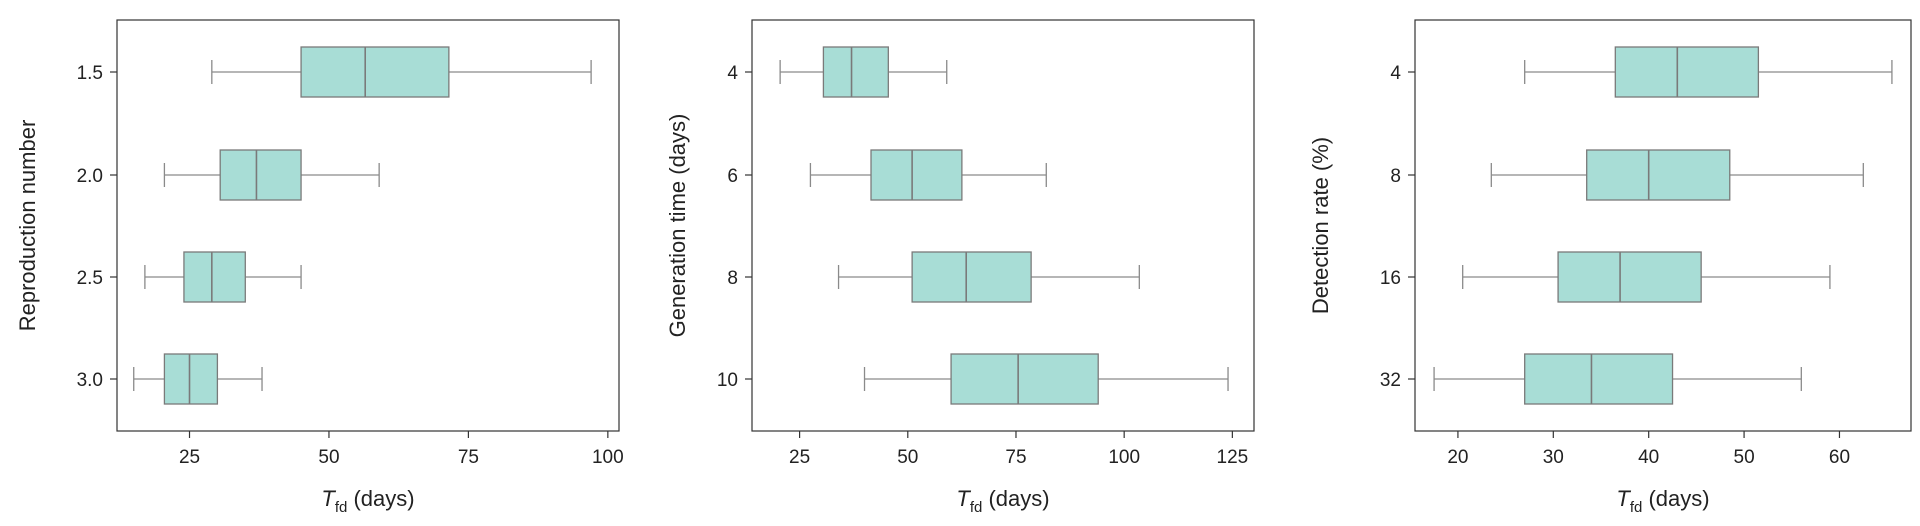 This screenshot has width=1920, height=526. Describe the element at coordinates (90, 73) in the screenshot. I see `y-tick-label: 1.5` at that location.